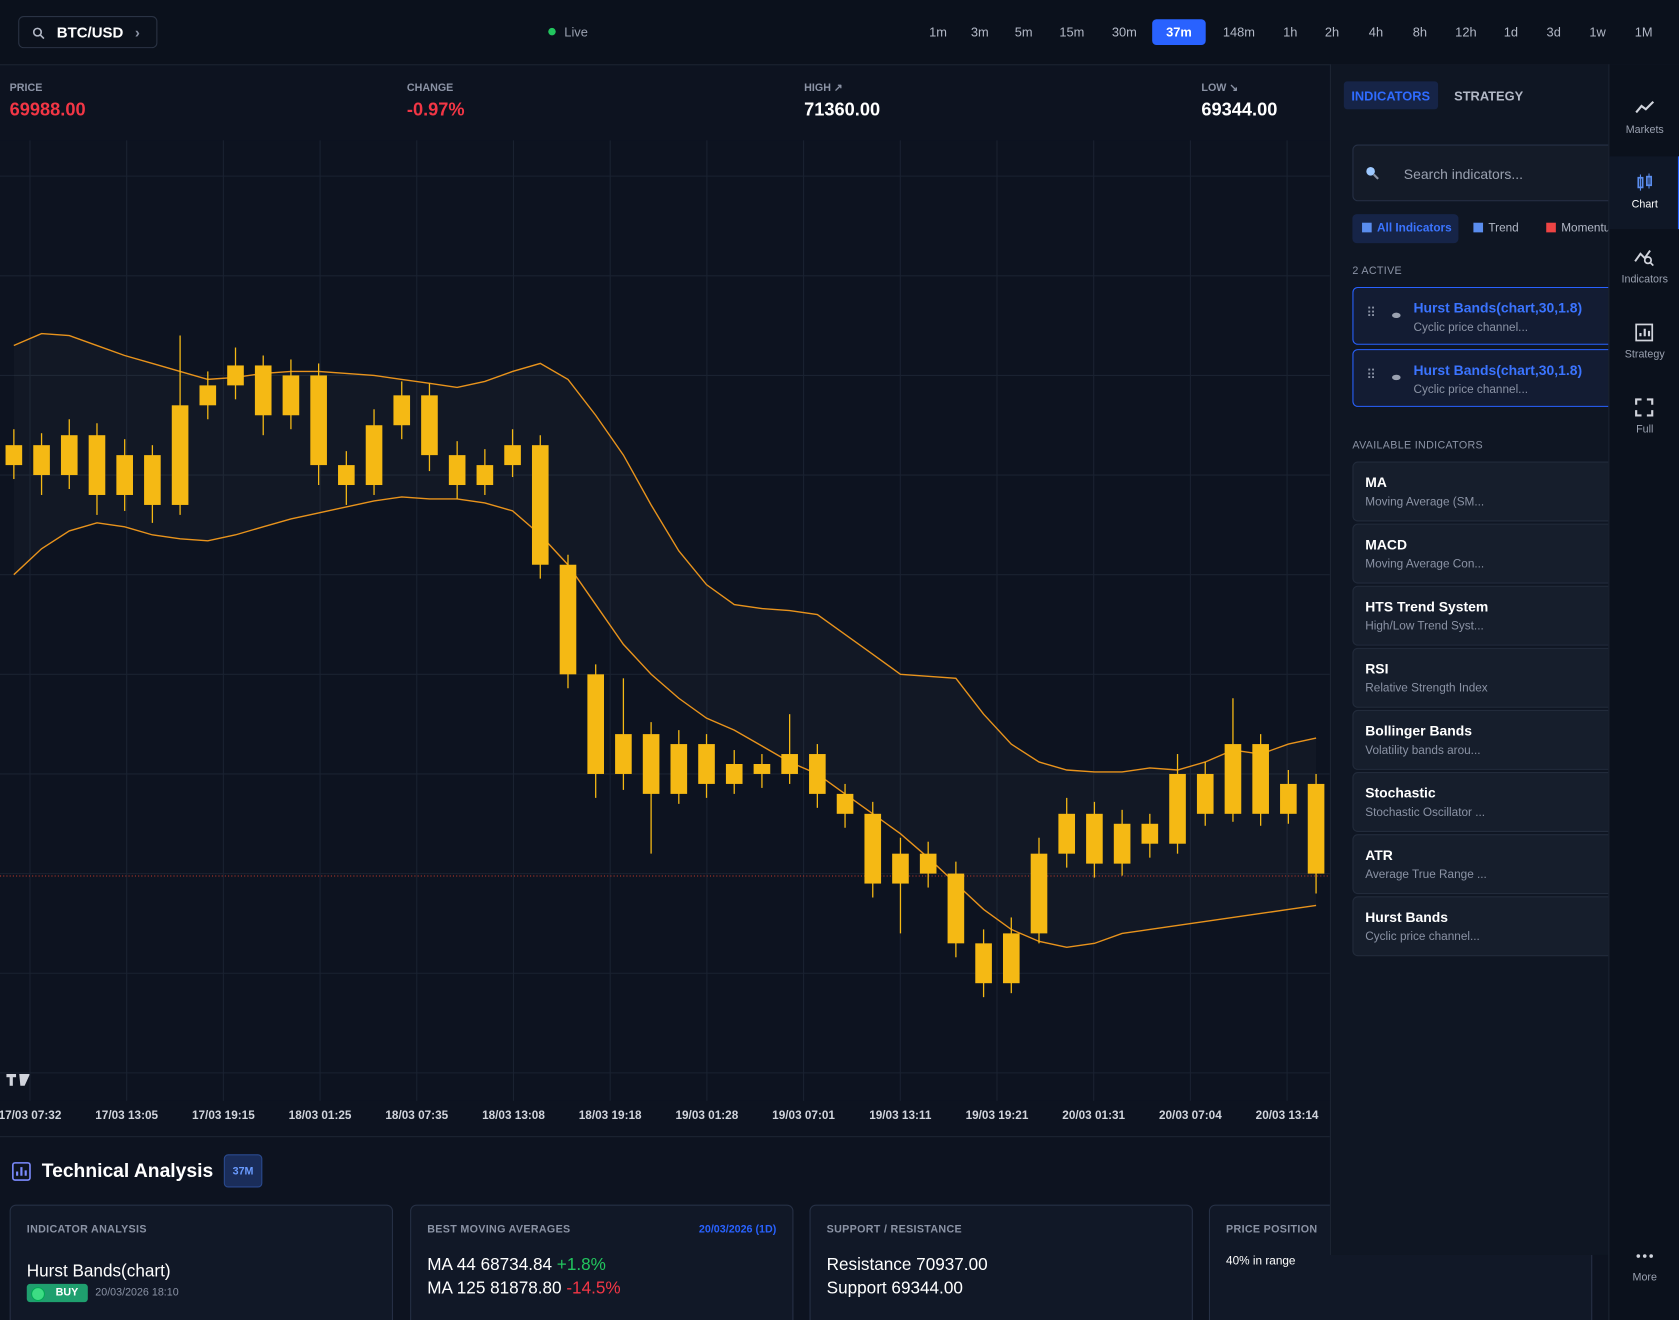  I want to click on indicator-name: ATR, so click(1379, 855).